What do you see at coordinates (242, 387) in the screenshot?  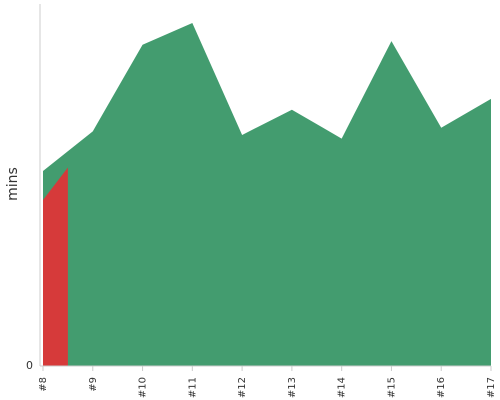 I see `x-tick-label: #12` at bounding box center [242, 387].